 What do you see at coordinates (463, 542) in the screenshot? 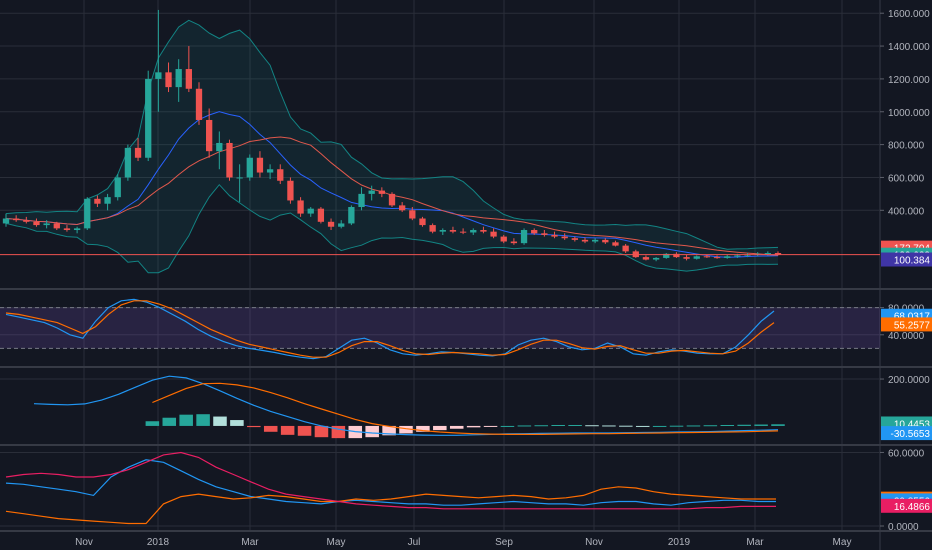
I see `time-axis: Nov 2018 Mar May Jul Sep Nov 2019 Mar May` at bounding box center [463, 542].